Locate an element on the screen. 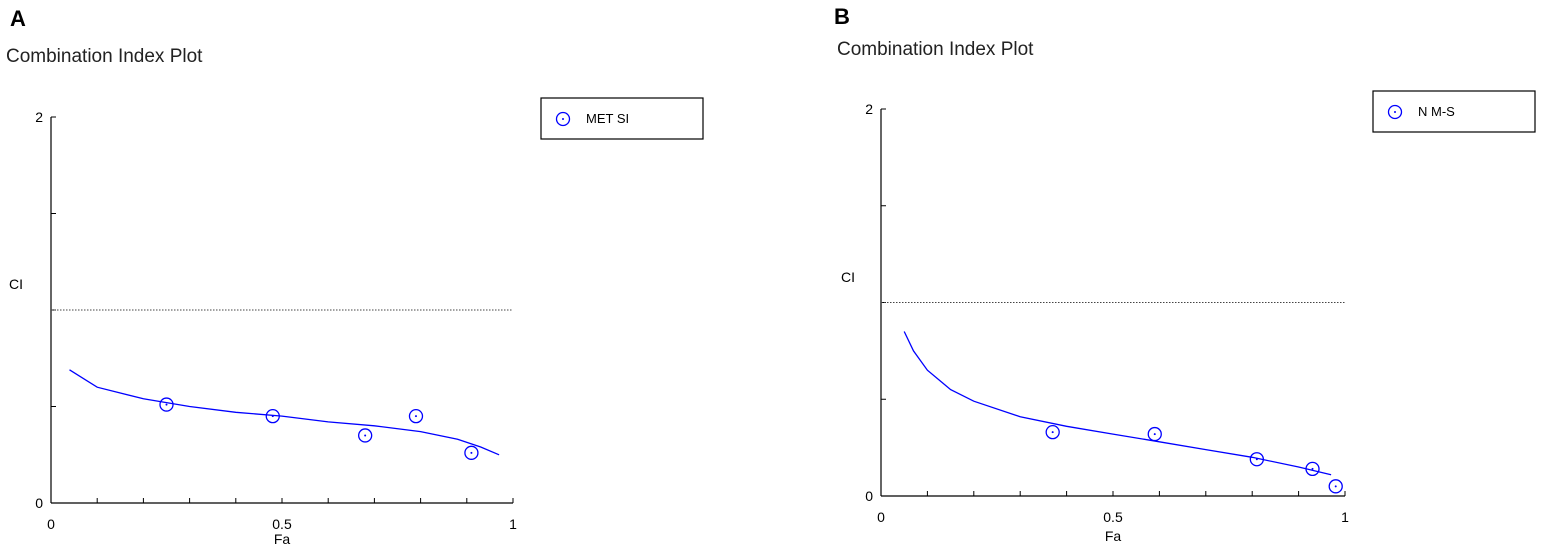  legend-label: MET SI is located at coordinates (607, 118).